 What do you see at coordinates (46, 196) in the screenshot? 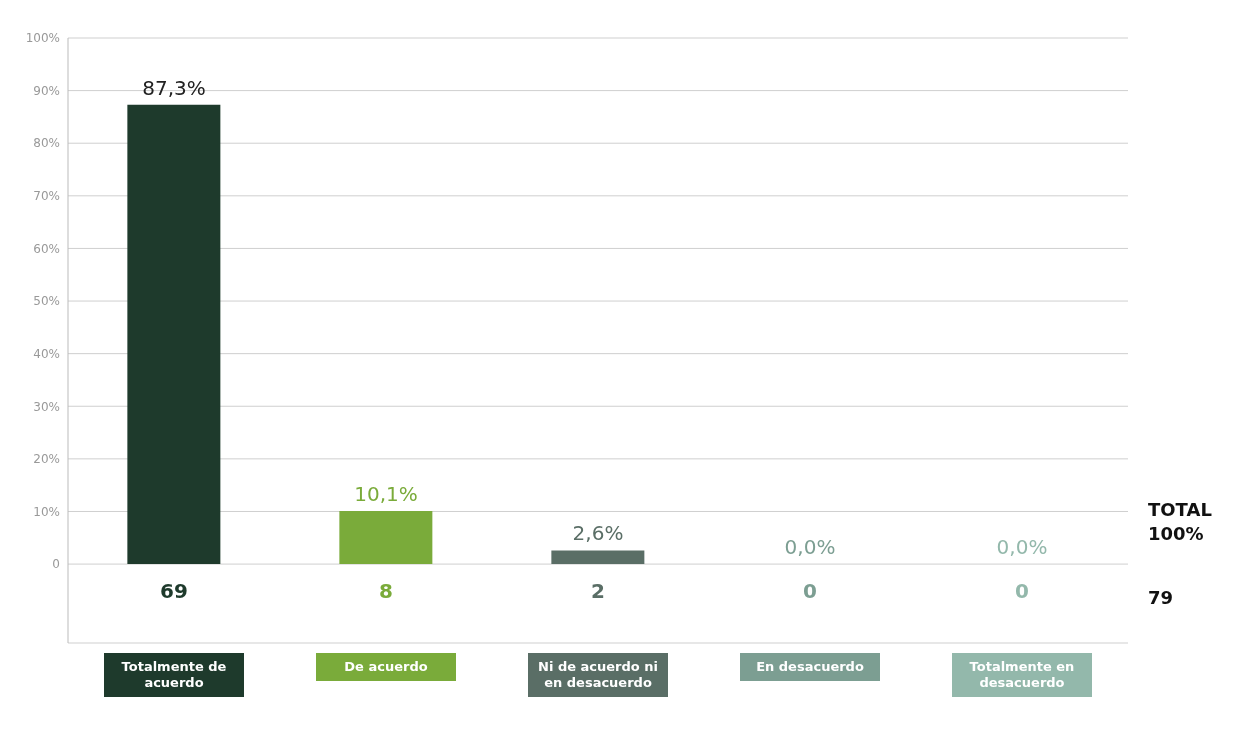
I see `y-tick-label: 70%` at bounding box center [46, 196].